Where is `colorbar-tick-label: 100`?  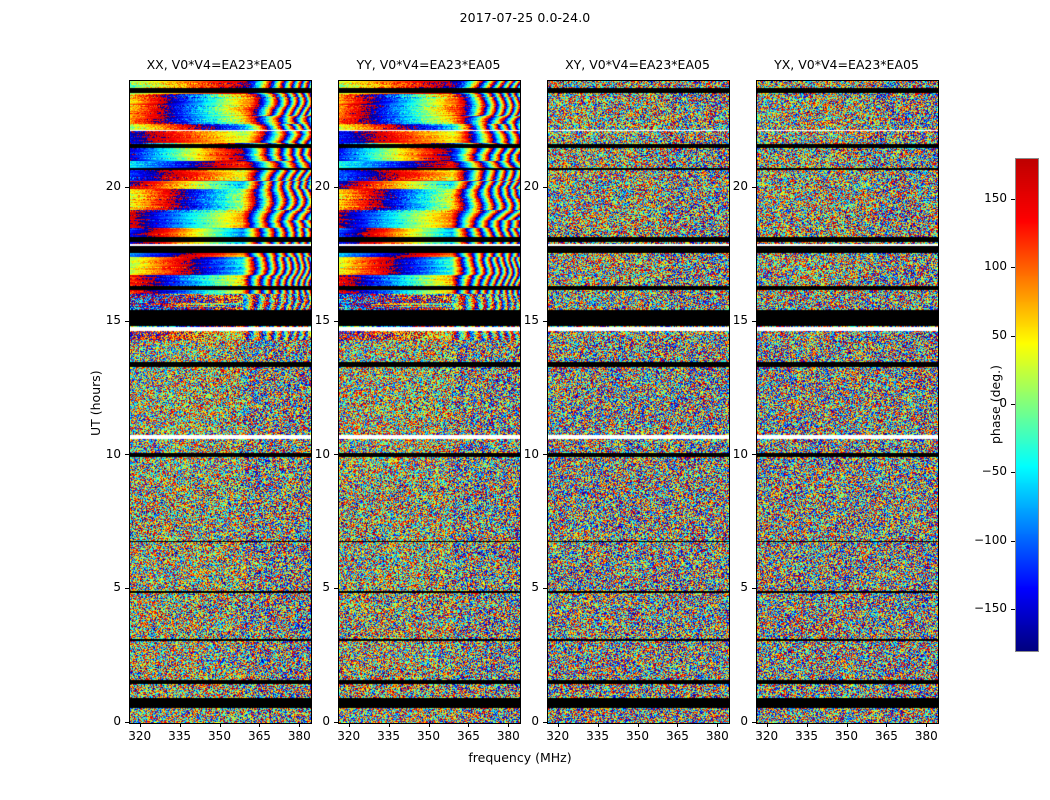 colorbar-tick-label: 100 is located at coordinates (995, 266).